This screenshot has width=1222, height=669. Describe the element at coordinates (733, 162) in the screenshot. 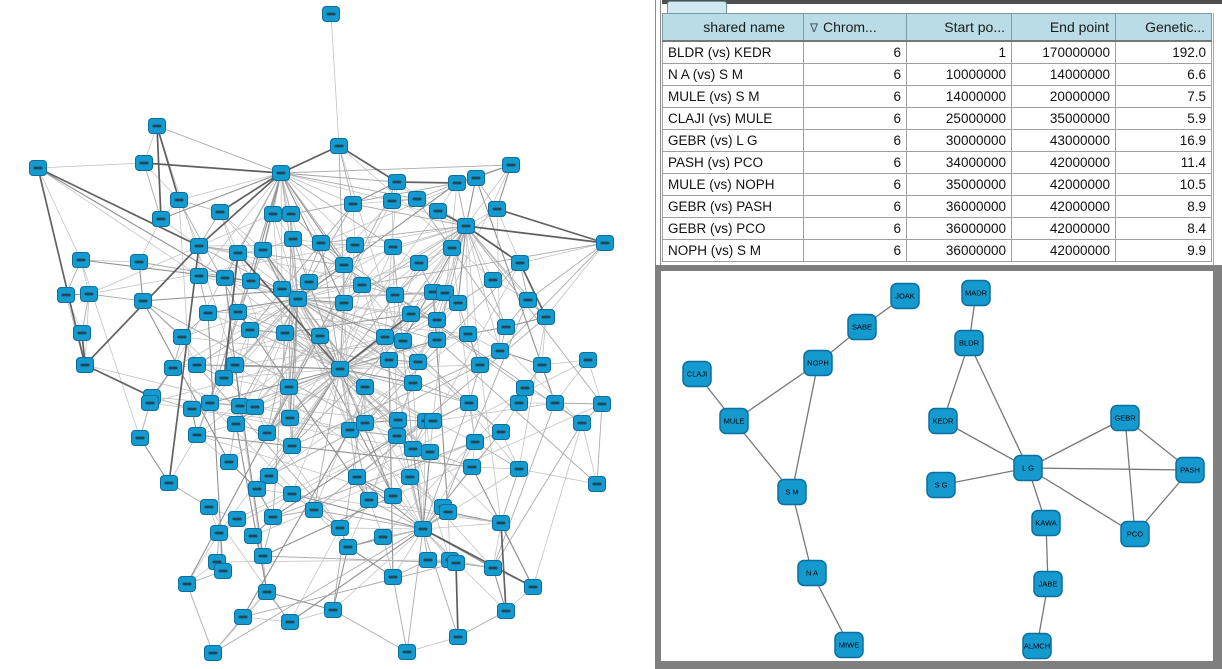

I see `cell-shared-name: PASH (vs) PCO` at that location.